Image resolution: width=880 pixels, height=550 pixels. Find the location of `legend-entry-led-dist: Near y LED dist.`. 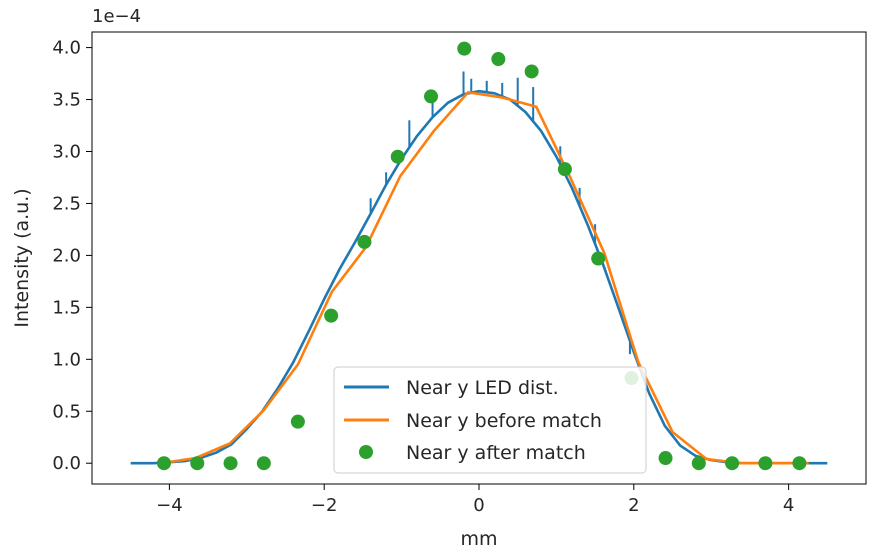

legend-entry-led-dist: Near y LED dist. is located at coordinates (482, 388).